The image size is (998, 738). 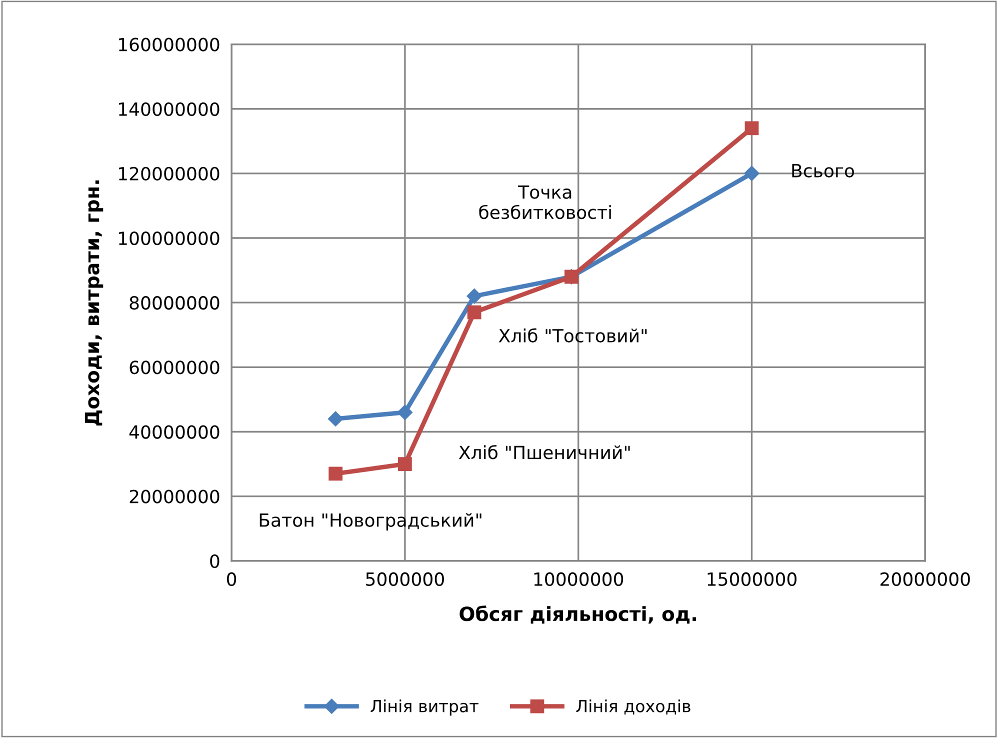 What do you see at coordinates (424, 707) in the screenshot?
I see `legend-label: Лінія витрат` at bounding box center [424, 707].